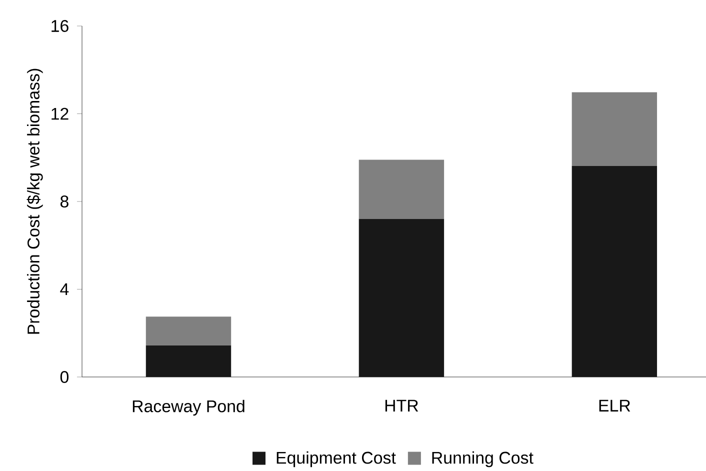  Describe the element at coordinates (401, 406) in the screenshot. I see `x-tick-label: HTR` at that location.